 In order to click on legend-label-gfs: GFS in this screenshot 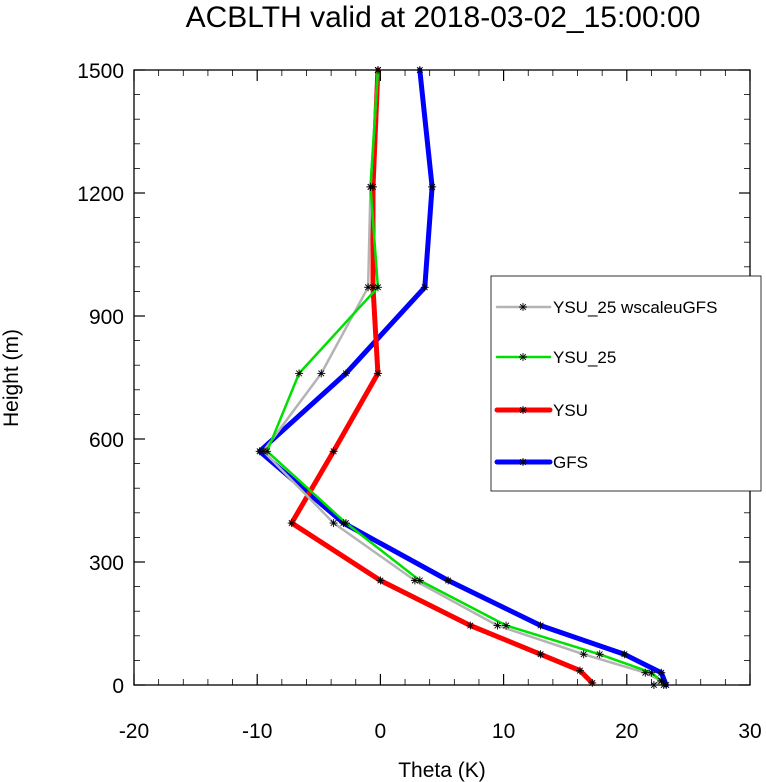, I will do `click(570, 462)`.